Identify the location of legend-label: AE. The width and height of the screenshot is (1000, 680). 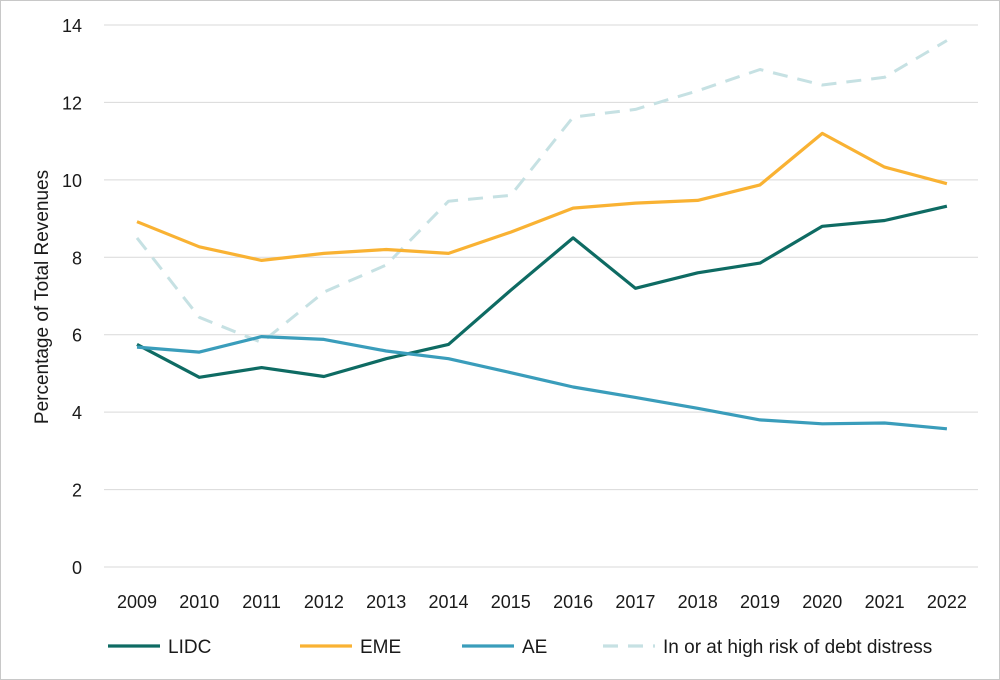
(534, 647).